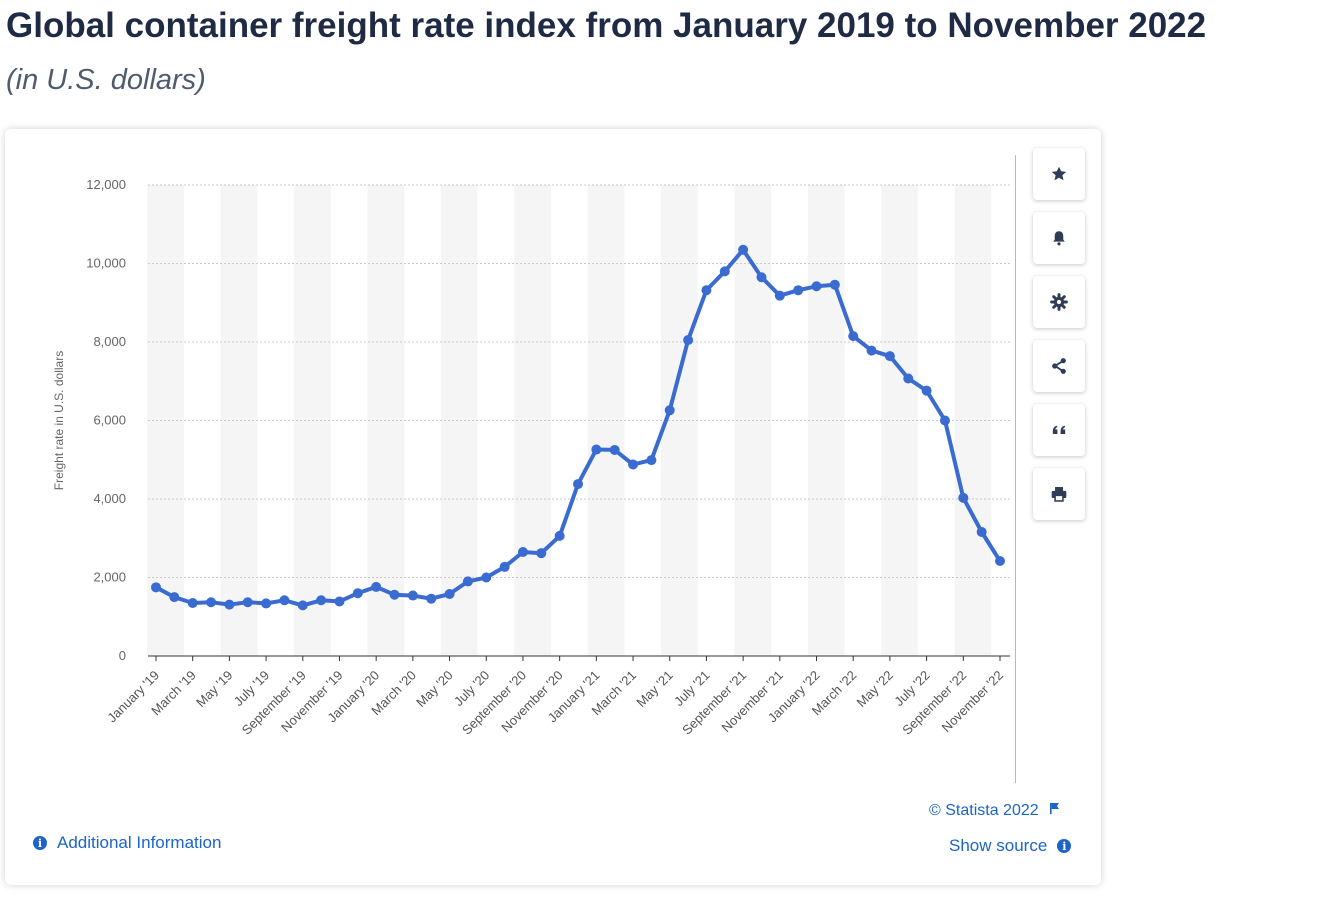  What do you see at coordinates (1015, 469) in the screenshot?
I see `toolbar-divider` at bounding box center [1015, 469].